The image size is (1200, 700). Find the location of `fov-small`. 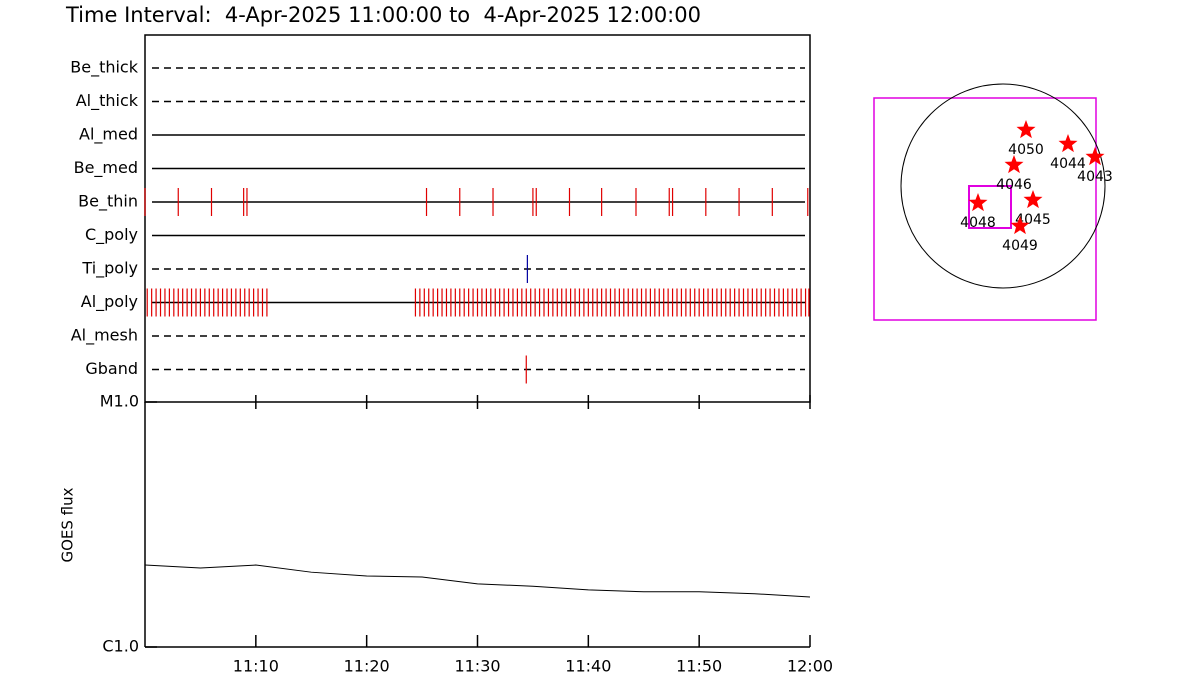

fov-small is located at coordinates (990, 207).